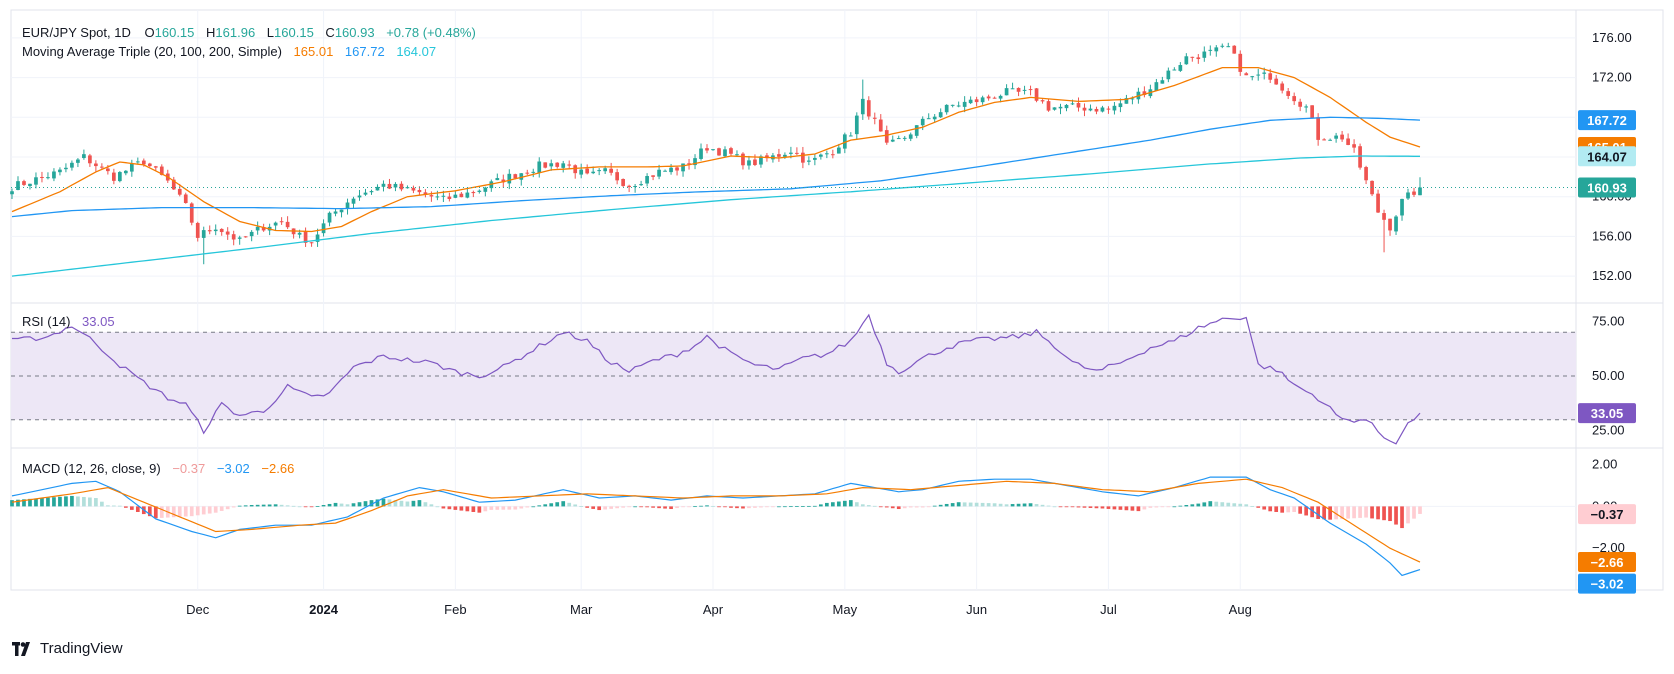 The image size is (1674, 674). What do you see at coordinates (1604, 464) in the screenshot?
I see `macd-tick-label: 2.00` at bounding box center [1604, 464].